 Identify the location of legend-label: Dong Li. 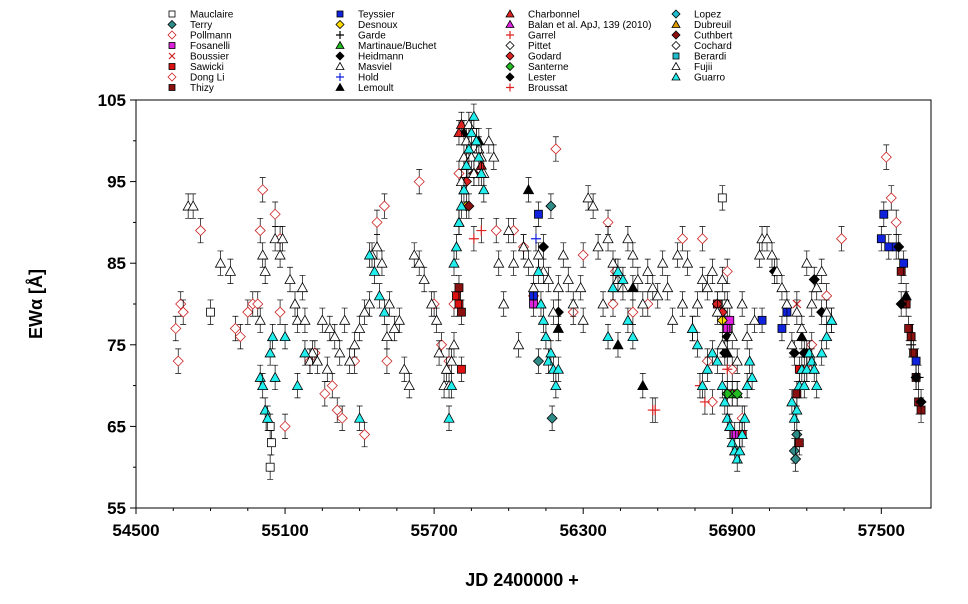
(207, 78).